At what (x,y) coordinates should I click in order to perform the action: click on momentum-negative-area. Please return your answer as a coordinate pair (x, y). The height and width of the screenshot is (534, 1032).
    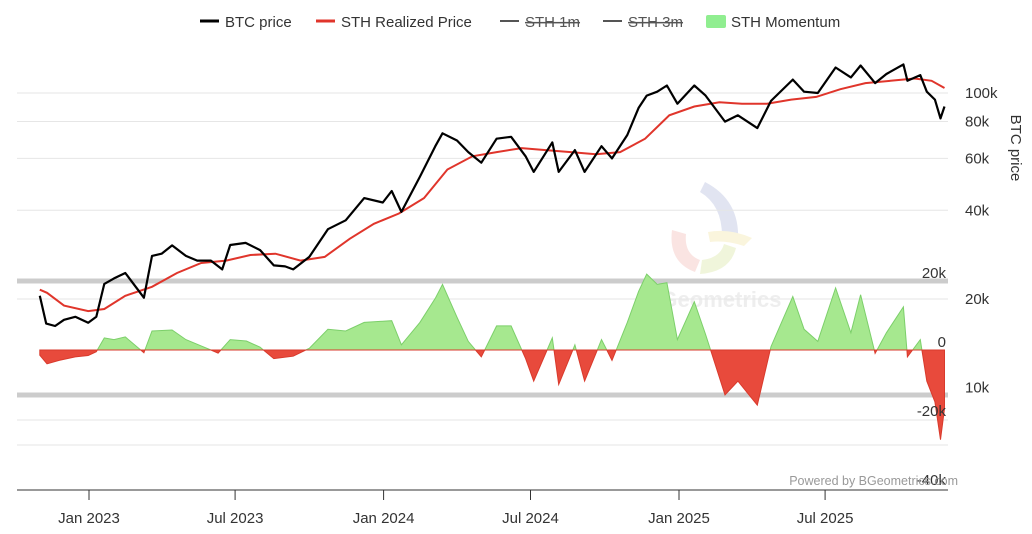
    Looking at the image, I should click on (492, 394).